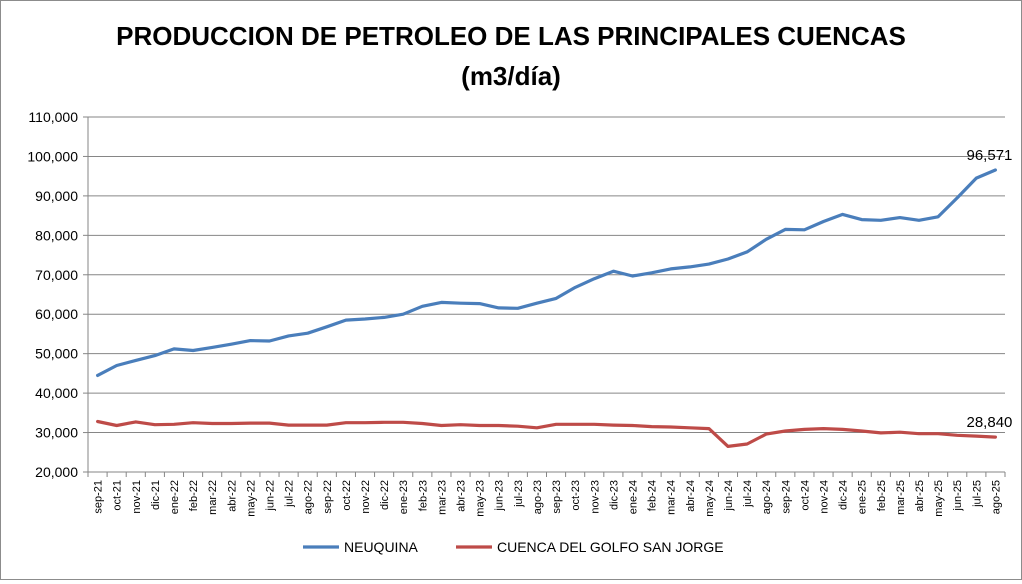 Image resolution: width=1022 pixels, height=584 pixels. Describe the element at coordinates (519, 494) in the screenshot. I see `x-tick-label: jul-23` at that location.